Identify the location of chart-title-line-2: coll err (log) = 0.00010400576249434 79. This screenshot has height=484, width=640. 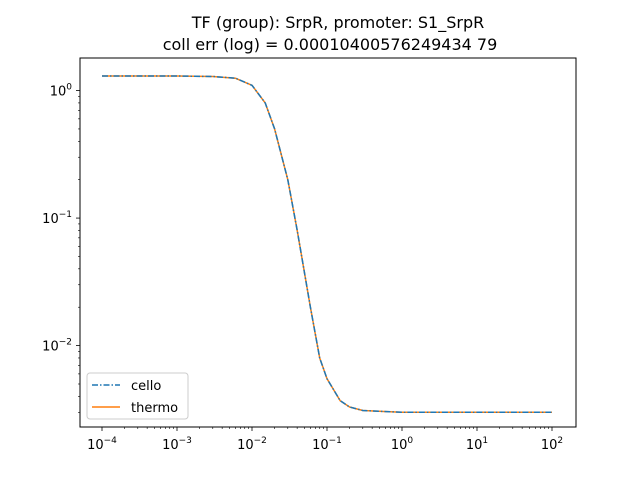
(330, 44).